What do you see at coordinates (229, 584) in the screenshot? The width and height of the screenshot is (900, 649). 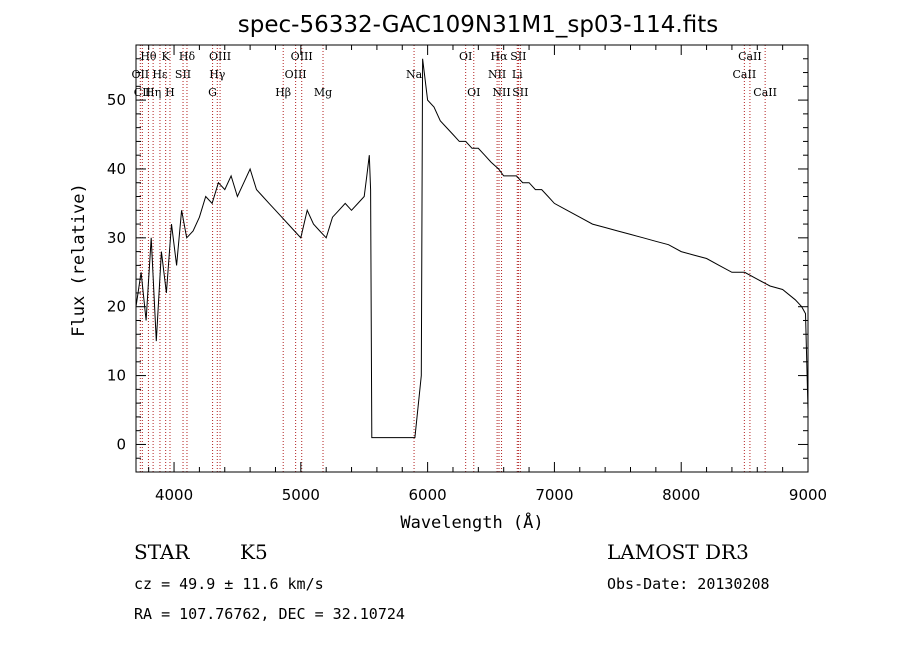 I see `redshift-velocity: cz = 49.9 ± 11.6 km/s` at bounding box center [229, 584].